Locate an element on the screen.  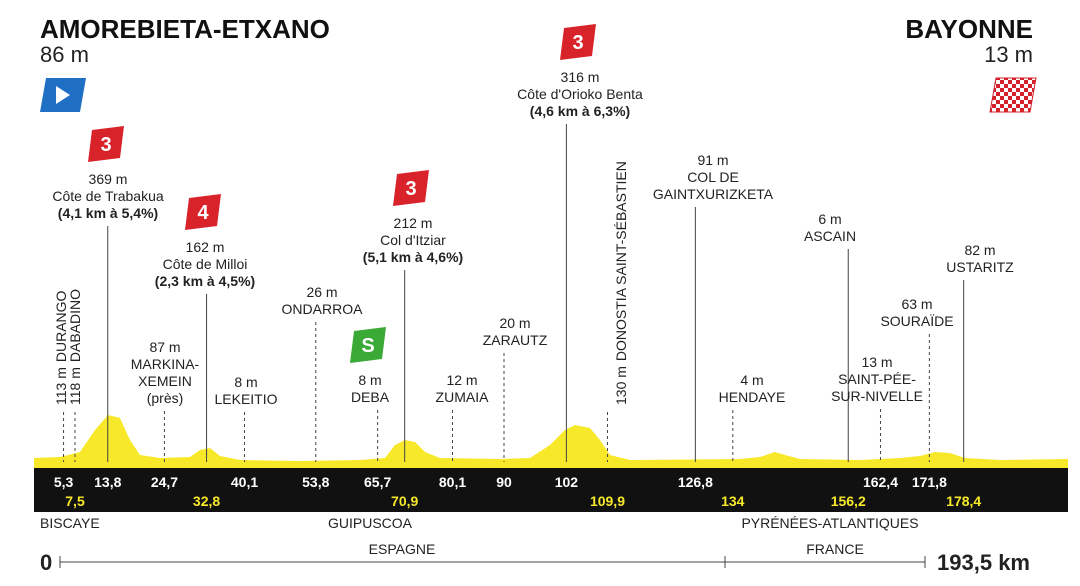
place-altitude: 369 m is located at coordinates (108, 179).